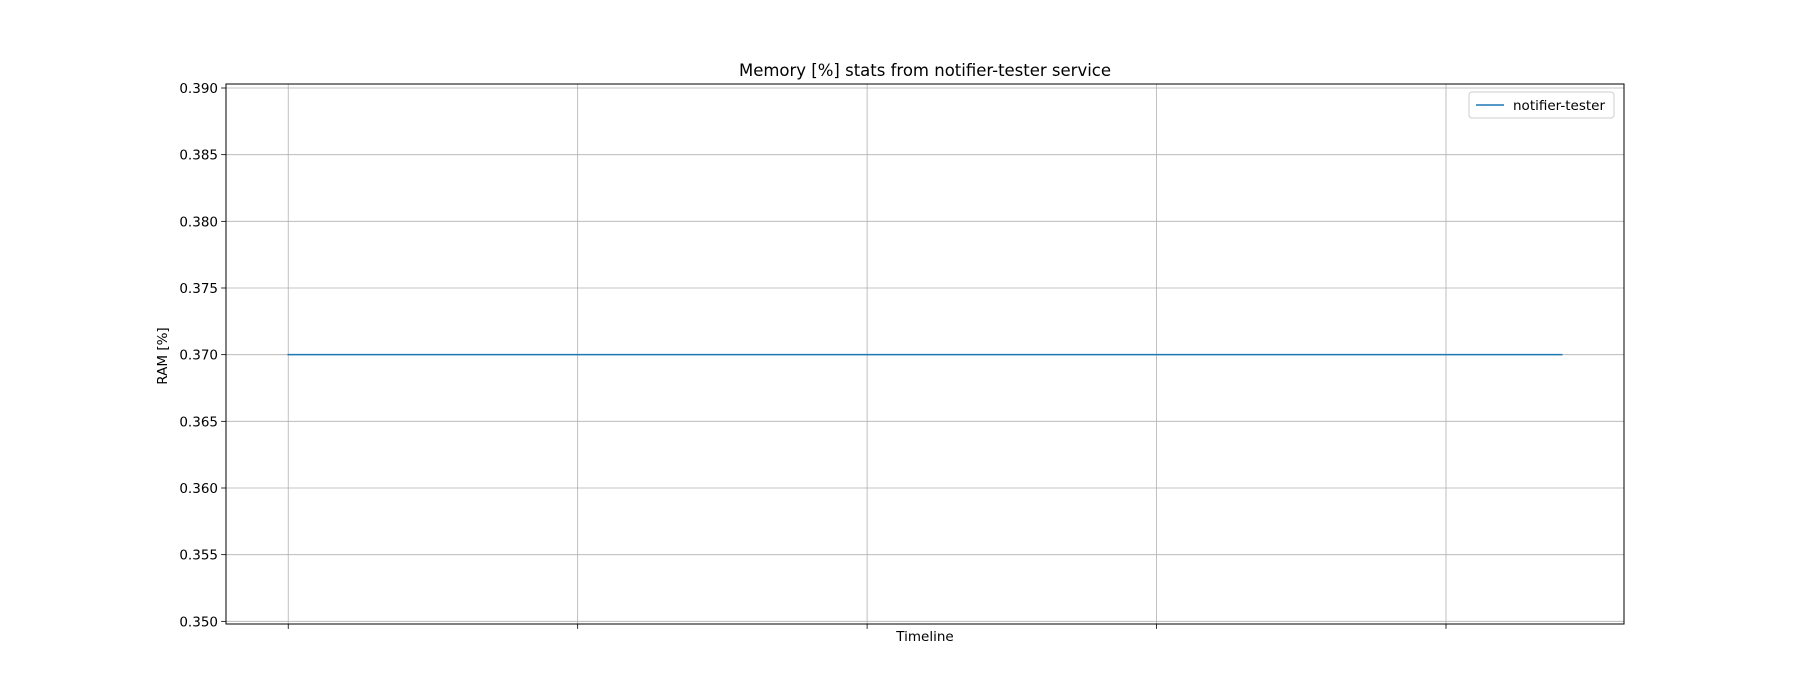  I want to click on legend-box, so click(1541, 105).